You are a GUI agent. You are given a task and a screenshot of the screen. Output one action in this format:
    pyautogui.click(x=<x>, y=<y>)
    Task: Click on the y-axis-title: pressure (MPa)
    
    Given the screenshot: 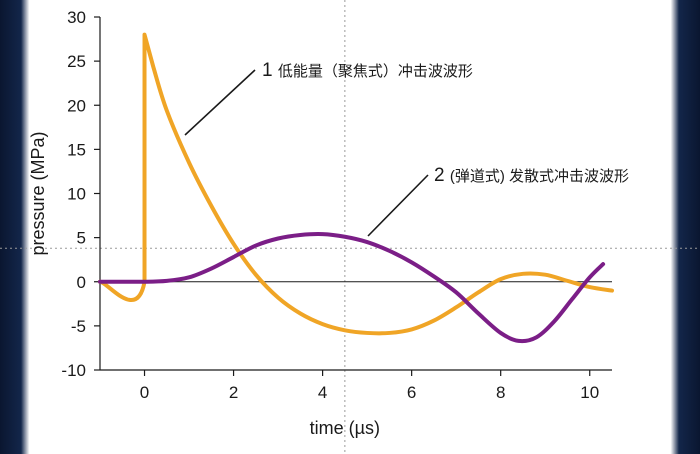 What is the action you would take?
    pyautogui.click(x=38, y=193)
    